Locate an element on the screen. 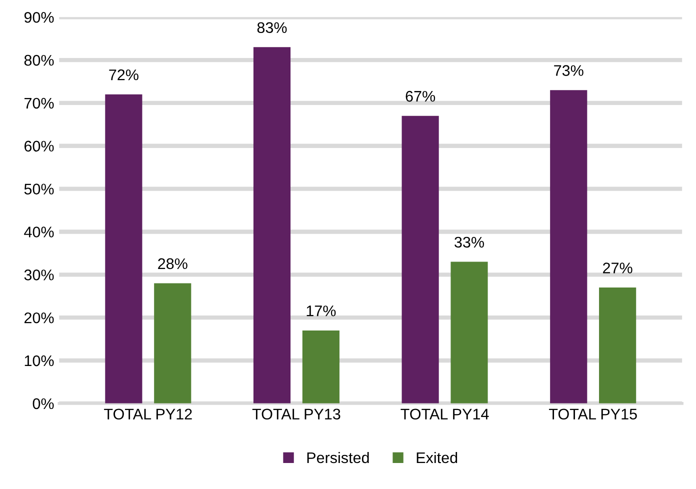 The width and height of the screenshot is (696, 489). y-tick-label: 40% is located at coordinates (39, 232).